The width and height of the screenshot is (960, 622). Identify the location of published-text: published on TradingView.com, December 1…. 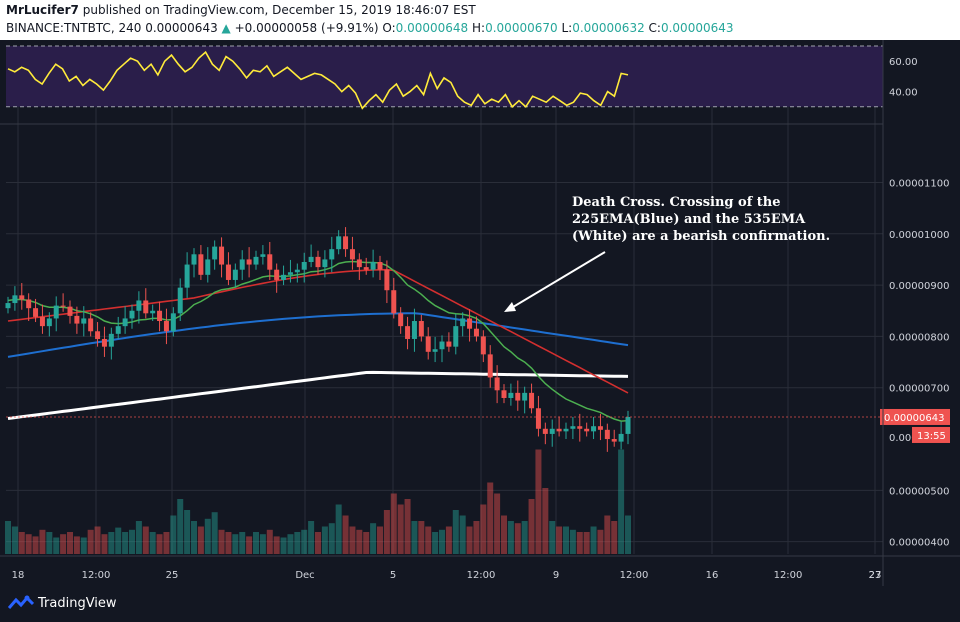
(279, 10).